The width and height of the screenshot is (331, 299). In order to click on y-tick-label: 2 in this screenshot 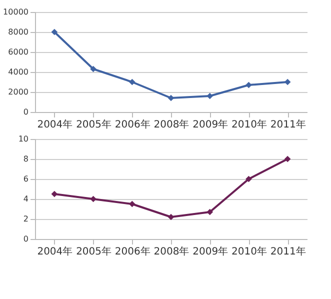, I will do `click(25, 219)`.